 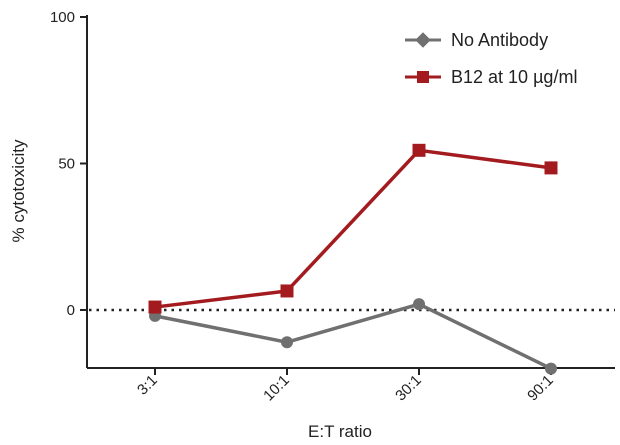 I want to click on y-axis-title: % cytotoxicity, so click(x=18, y=190).